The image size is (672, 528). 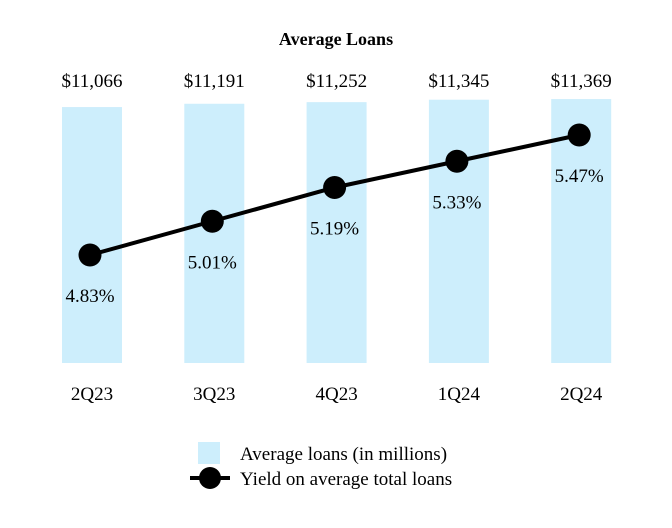 What do you see at coordinates (581, 81) in the screenshot?
I see `bar-label-2Q24: $11,369` at bounding box center [581, 81].